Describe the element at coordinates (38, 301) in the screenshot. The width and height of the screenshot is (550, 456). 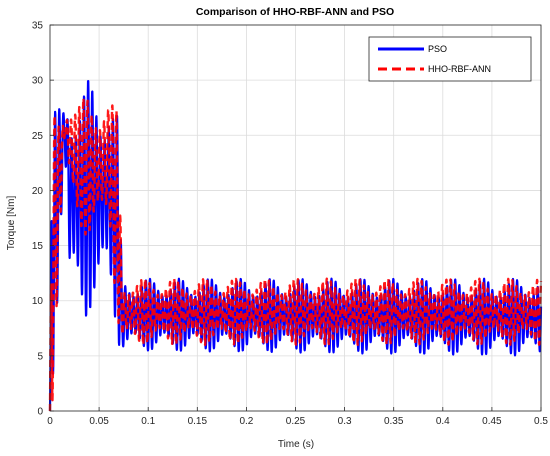
I see `y-tick-label: 10` at that location.